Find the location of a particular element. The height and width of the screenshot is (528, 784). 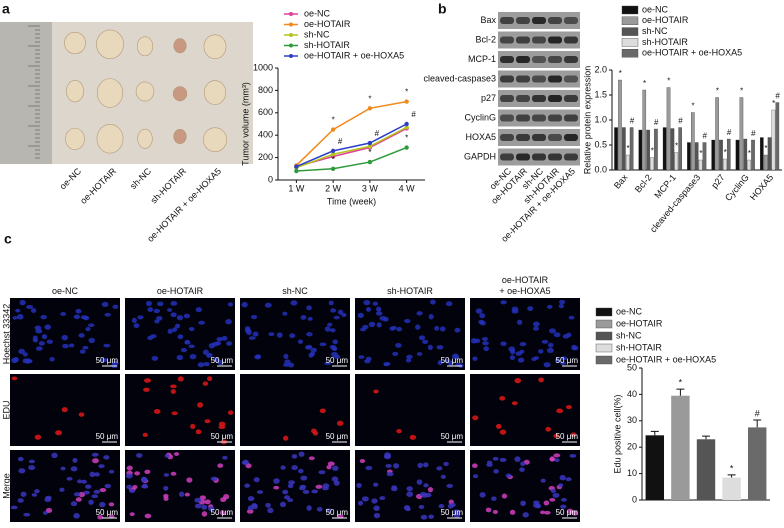

row-label: Merge is located at coordinates (6, 486).